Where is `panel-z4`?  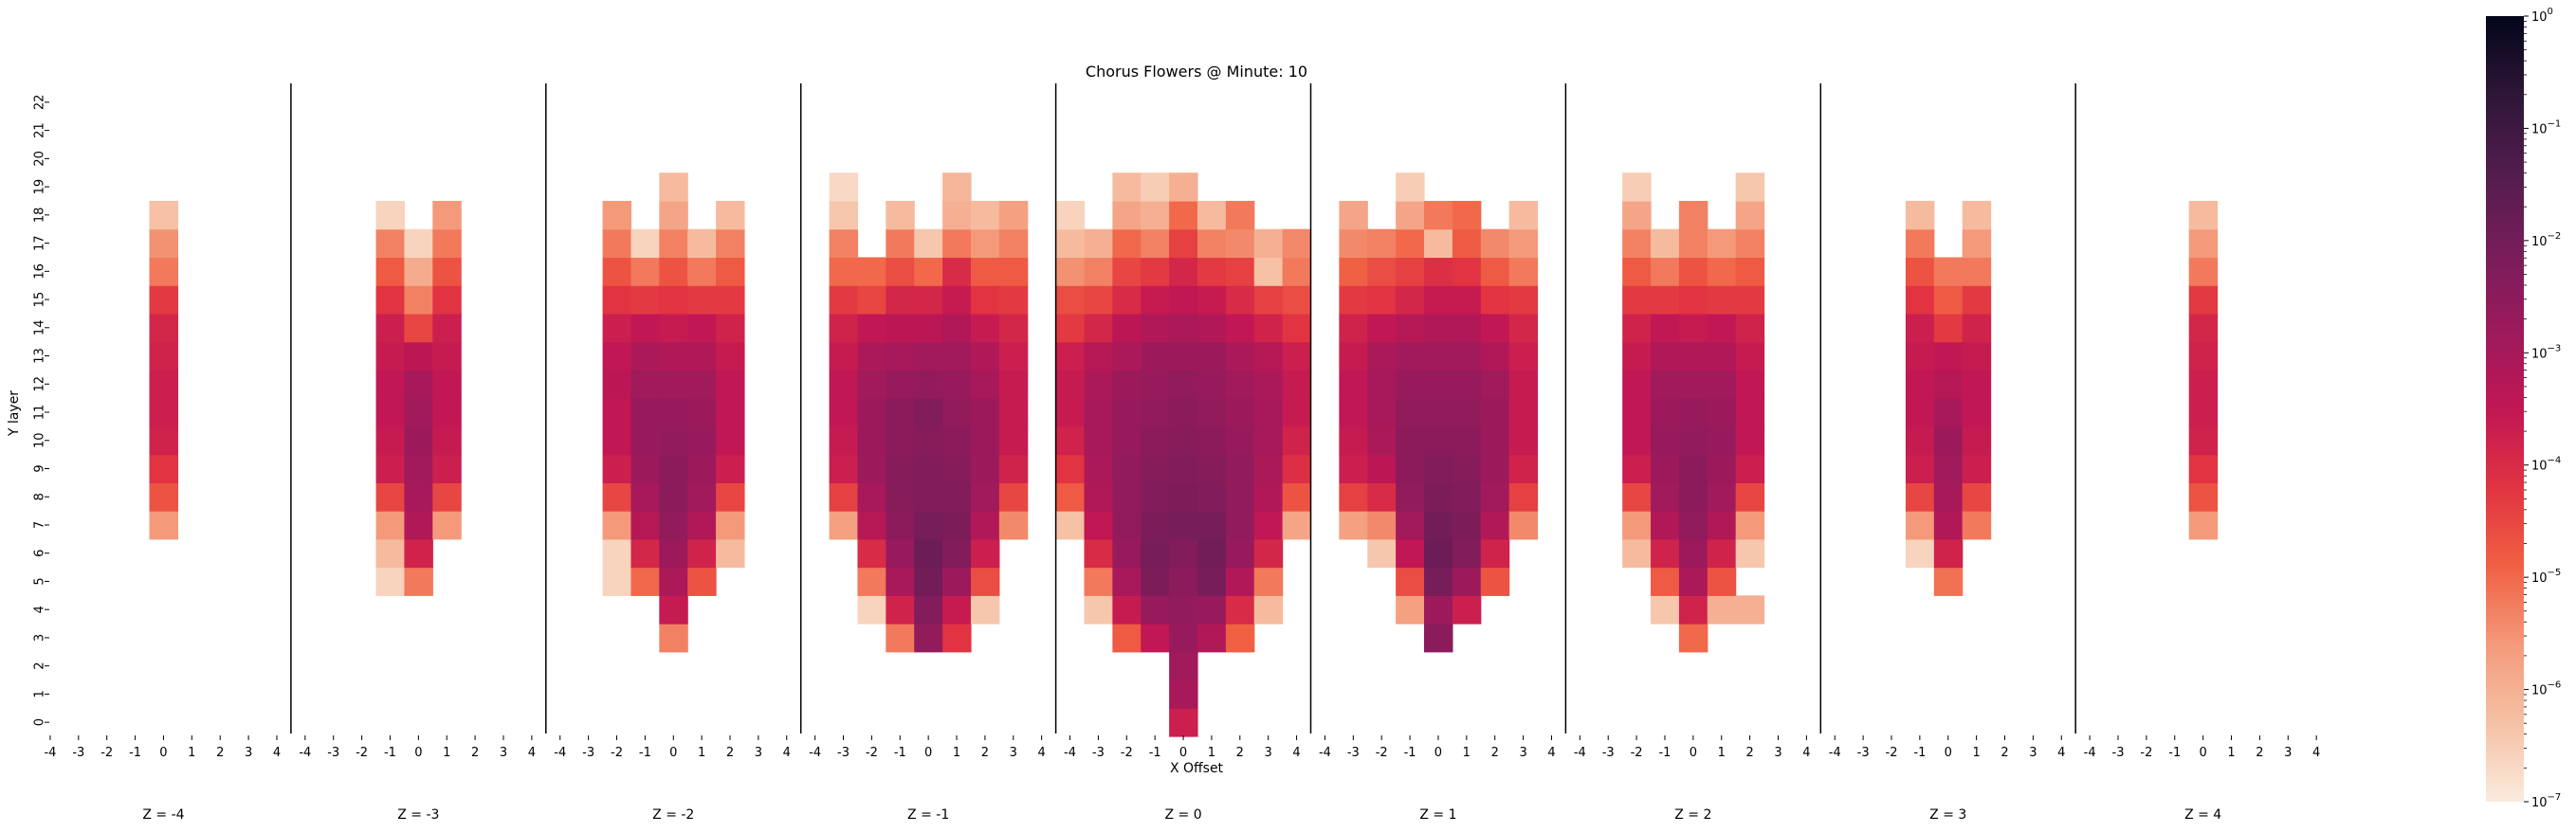
panel-z4 is located at coordinates (2203, 370).